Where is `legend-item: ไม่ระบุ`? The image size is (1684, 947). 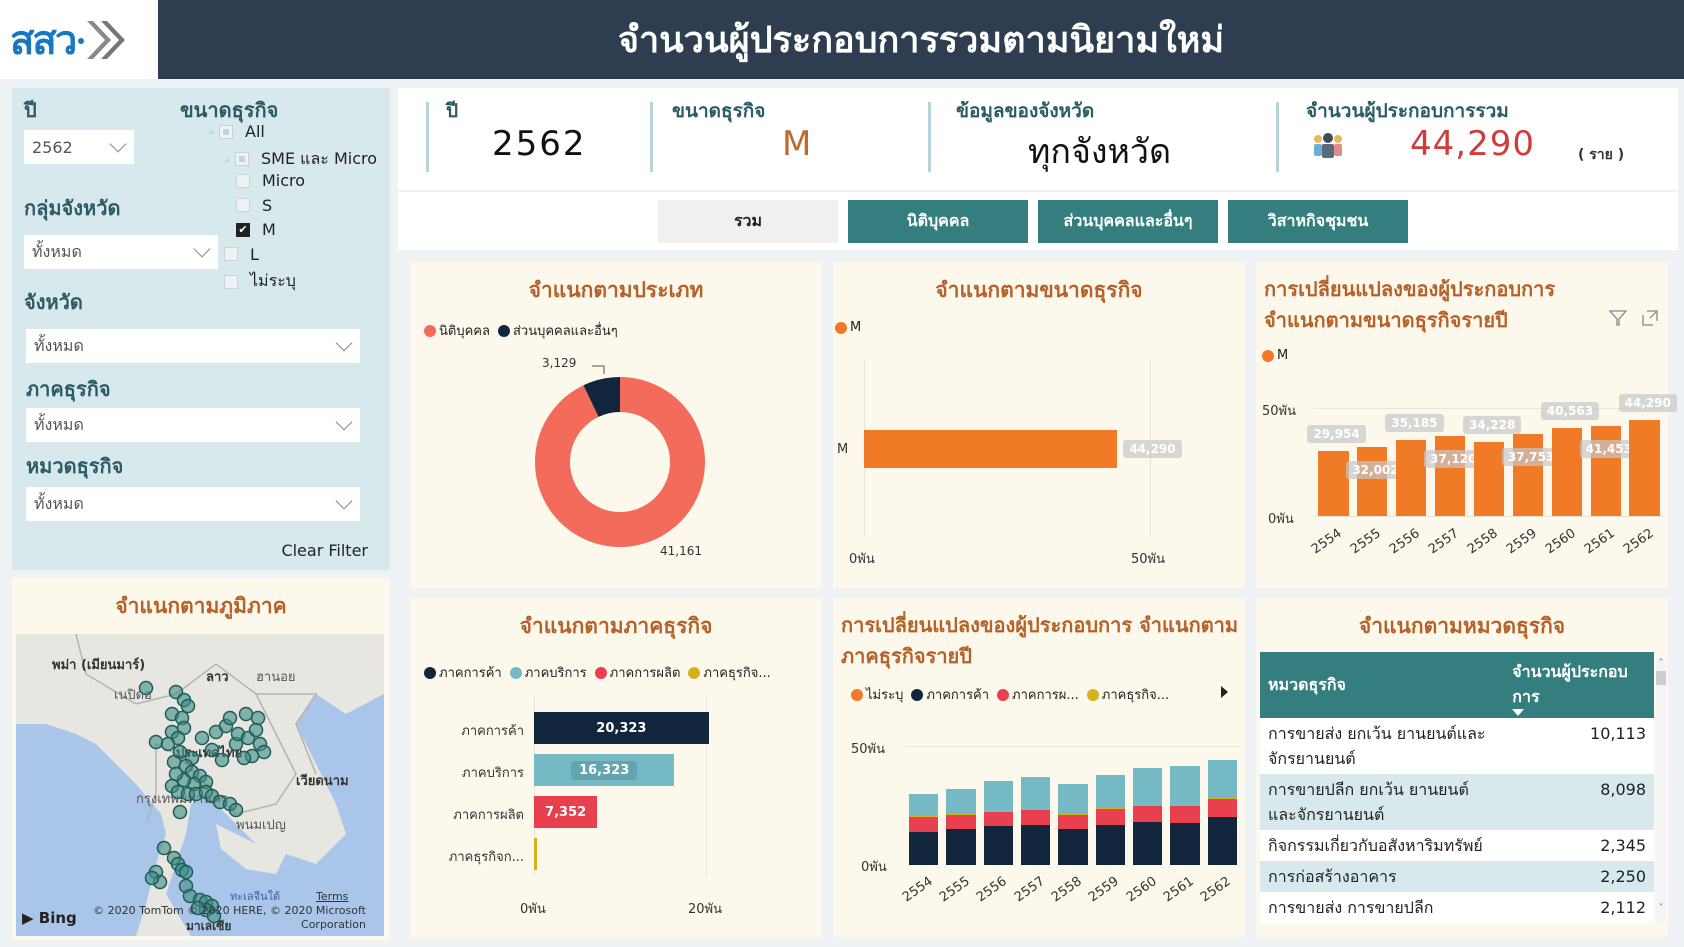 legend-item: ไม่ระบุ is located at coordinates (877, 694).